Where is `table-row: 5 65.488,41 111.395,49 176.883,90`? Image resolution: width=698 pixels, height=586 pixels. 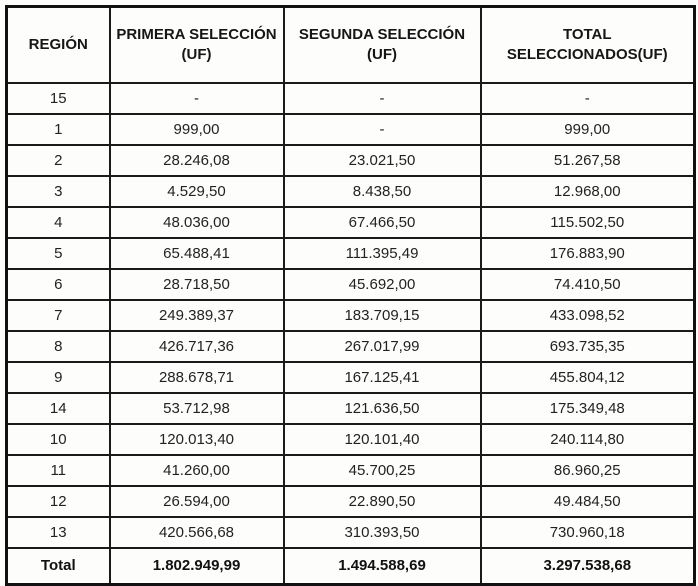 table-row: 5 65.488,41 111.395,49 176.883,90 is located at coordinates (350, 253).